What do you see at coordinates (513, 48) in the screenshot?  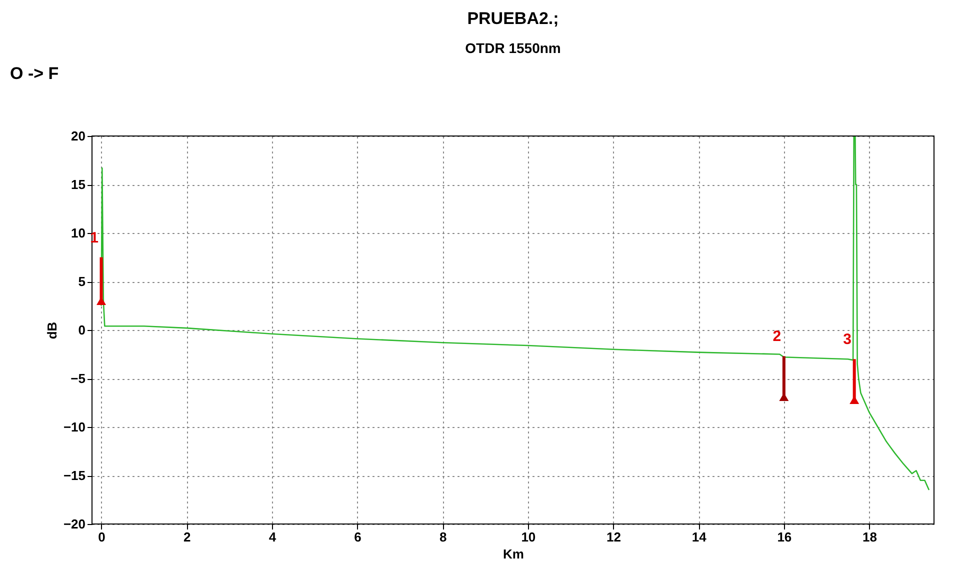 I see `chart-subtitle: OTDR 1550nm` at bounding box center [513, 48].